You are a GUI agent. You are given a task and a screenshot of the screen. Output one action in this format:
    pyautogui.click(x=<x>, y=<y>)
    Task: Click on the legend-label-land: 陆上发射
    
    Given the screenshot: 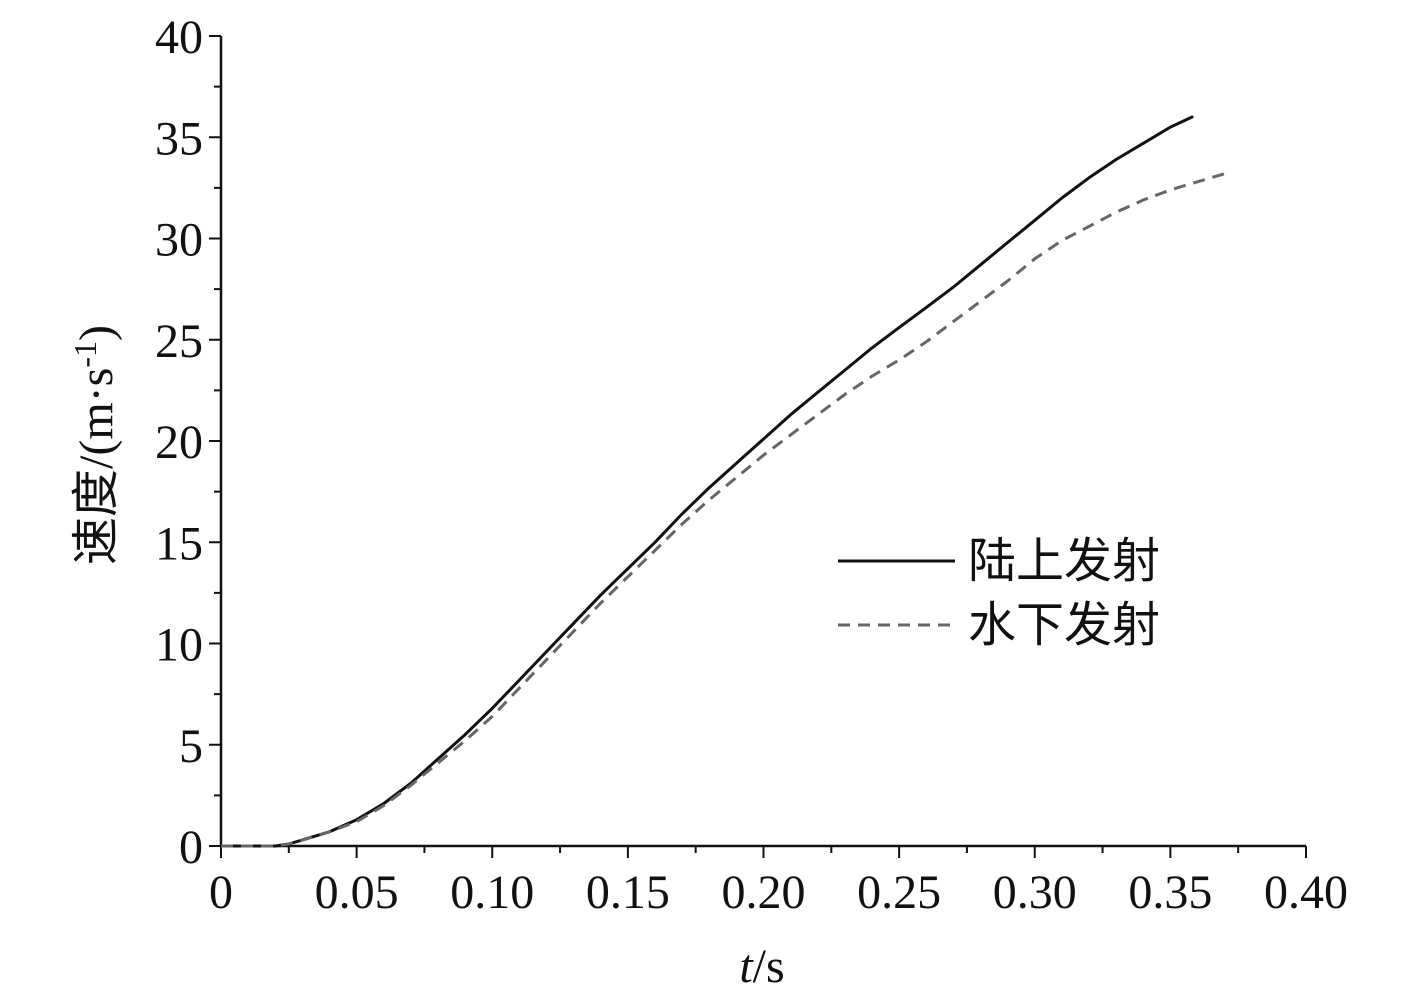 What is the action you would take?
    pyautogui.click(x=1064, y=561)
    